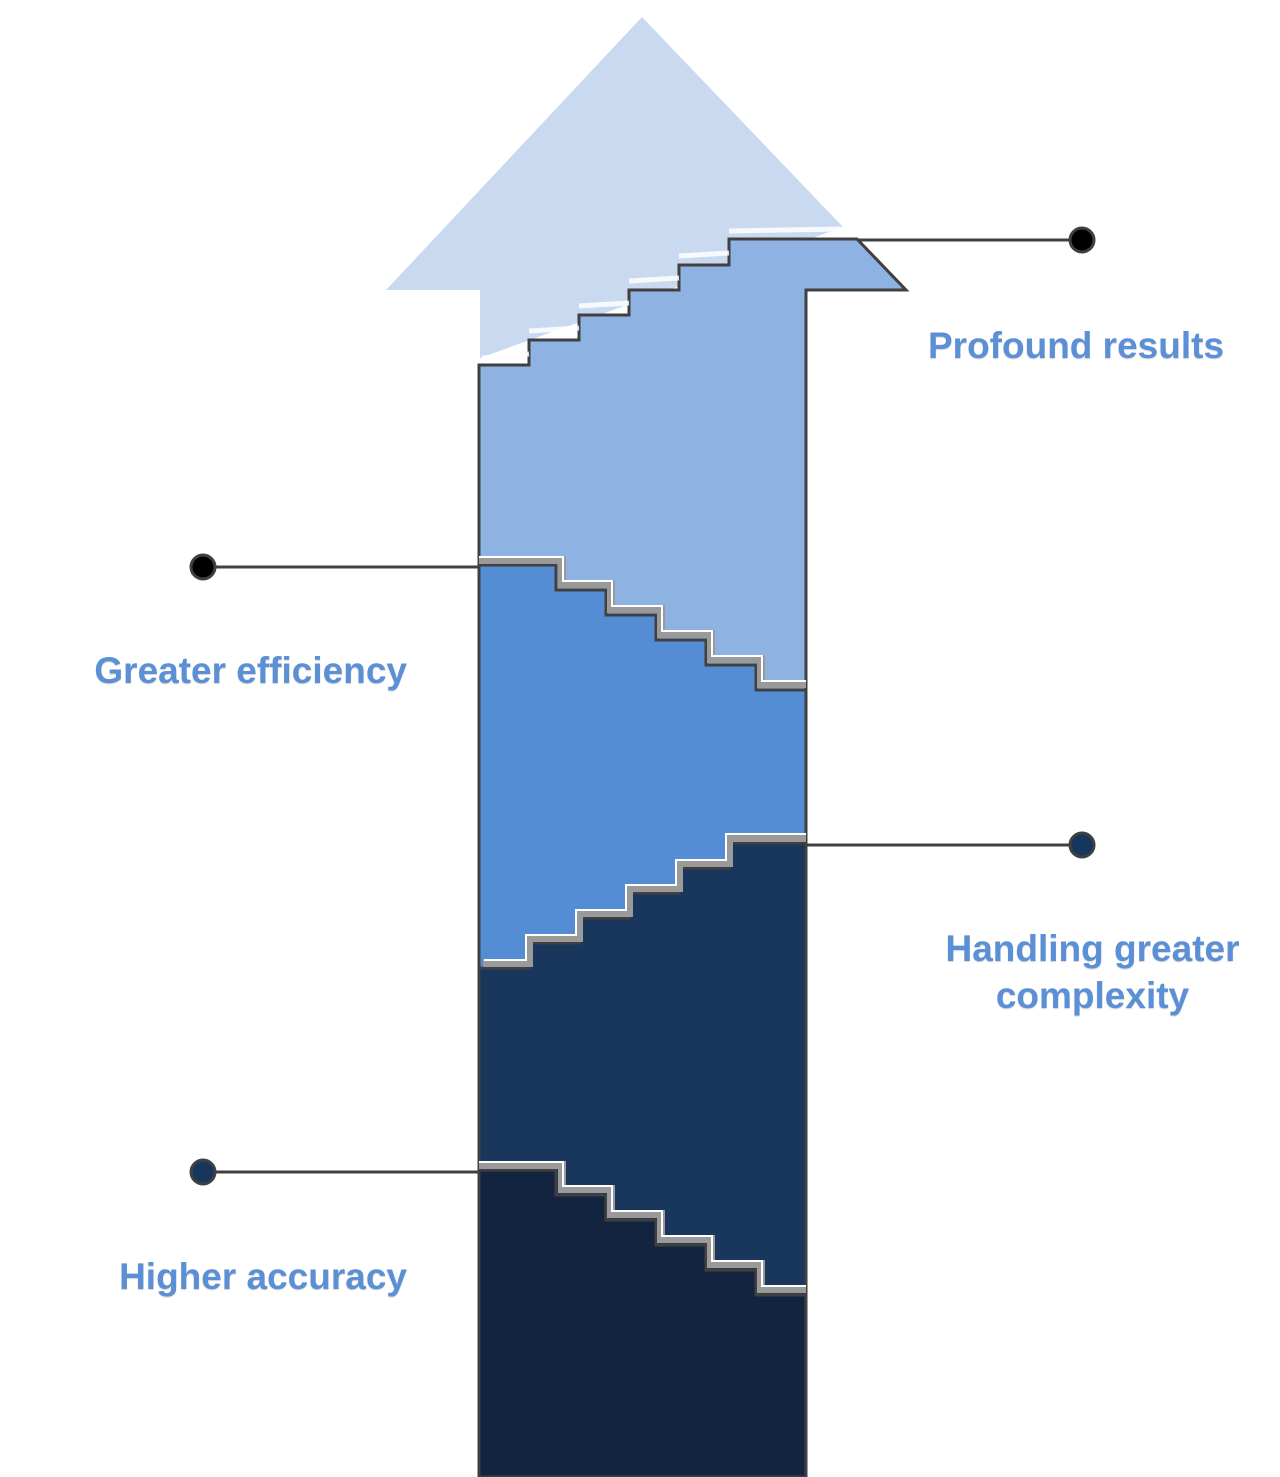 This screenshot has width=1280, height=1477. Describe the element at coordinates (263, 1276) in the screenshot. I see `label-higher-accuracy: Higher accuracy` at that location.